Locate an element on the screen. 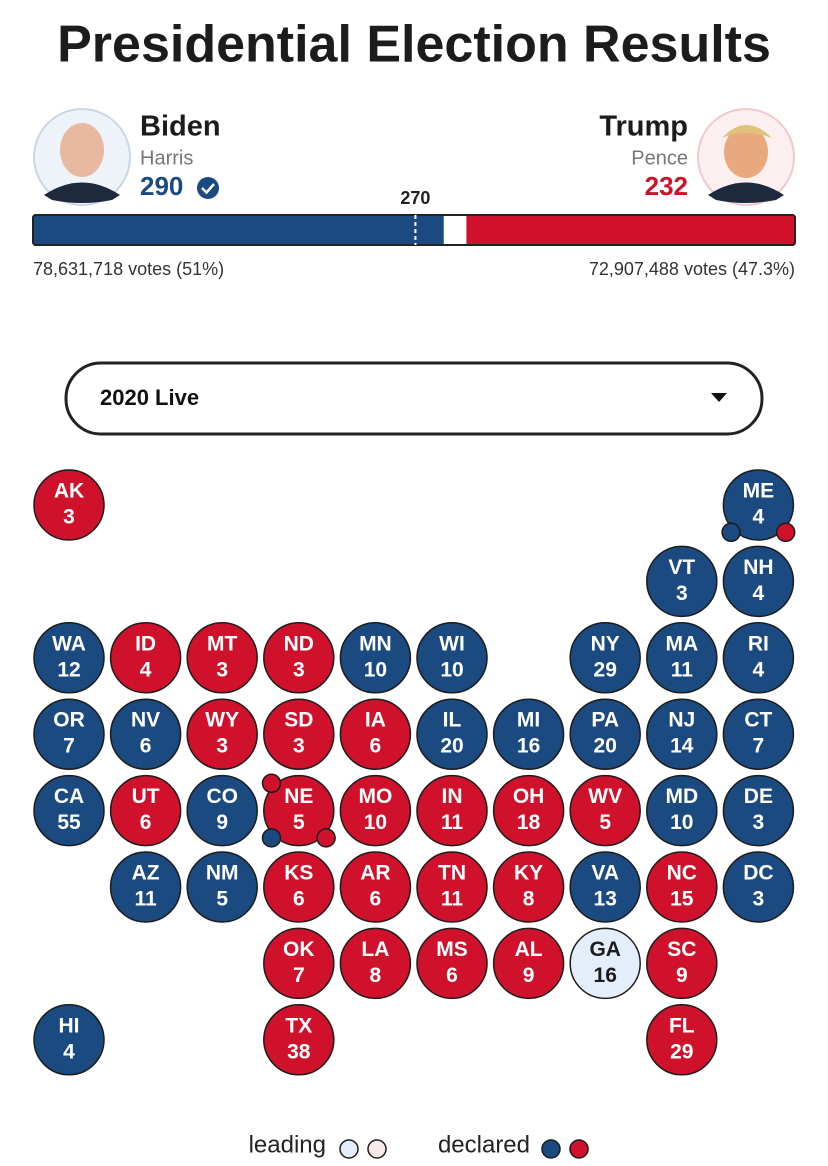 The width and height of the screenshot is (828, 1166). state: LA 8 is located at coordinates (375, 963).